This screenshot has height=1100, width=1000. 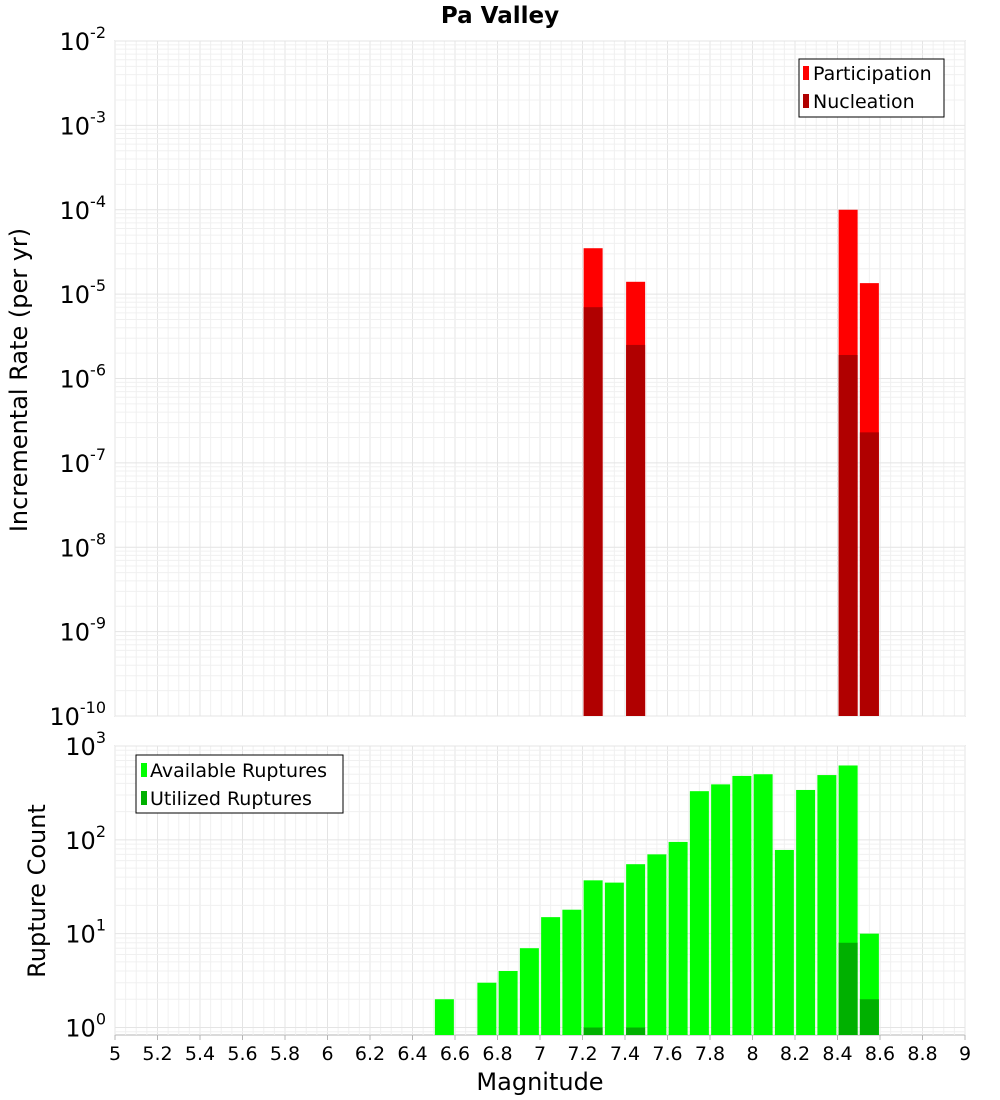 What do you see at coordinates (115, 1054) in the screenshot?
I see `x-tick-label: 5` at bounding box center [115, 1054].